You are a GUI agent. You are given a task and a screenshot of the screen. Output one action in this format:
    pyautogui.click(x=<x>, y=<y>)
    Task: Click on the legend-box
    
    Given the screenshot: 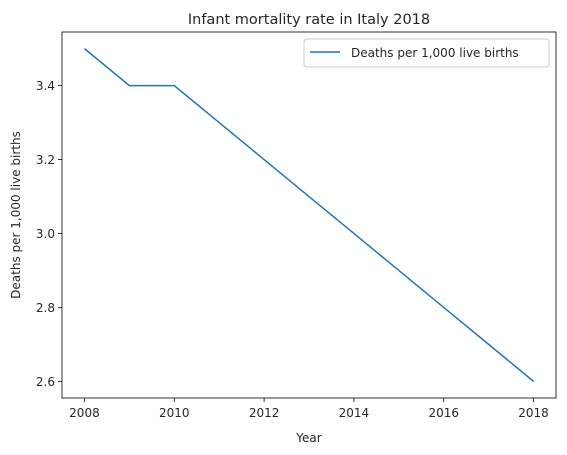 What is the action you would take?
    pyautogui.click(x=426, y=53)
    